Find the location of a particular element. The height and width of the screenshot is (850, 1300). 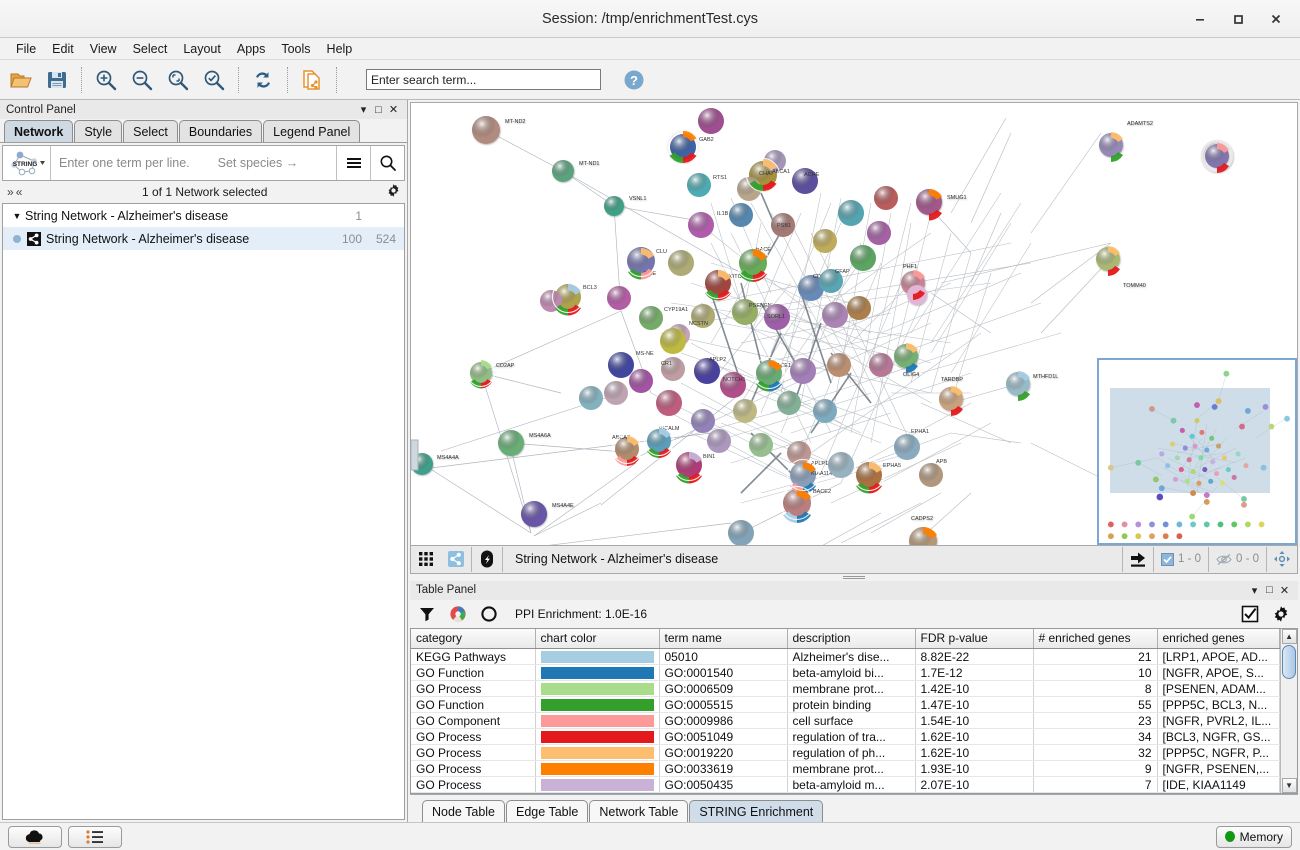

refresh-icon is located at coordinates (263, 80).